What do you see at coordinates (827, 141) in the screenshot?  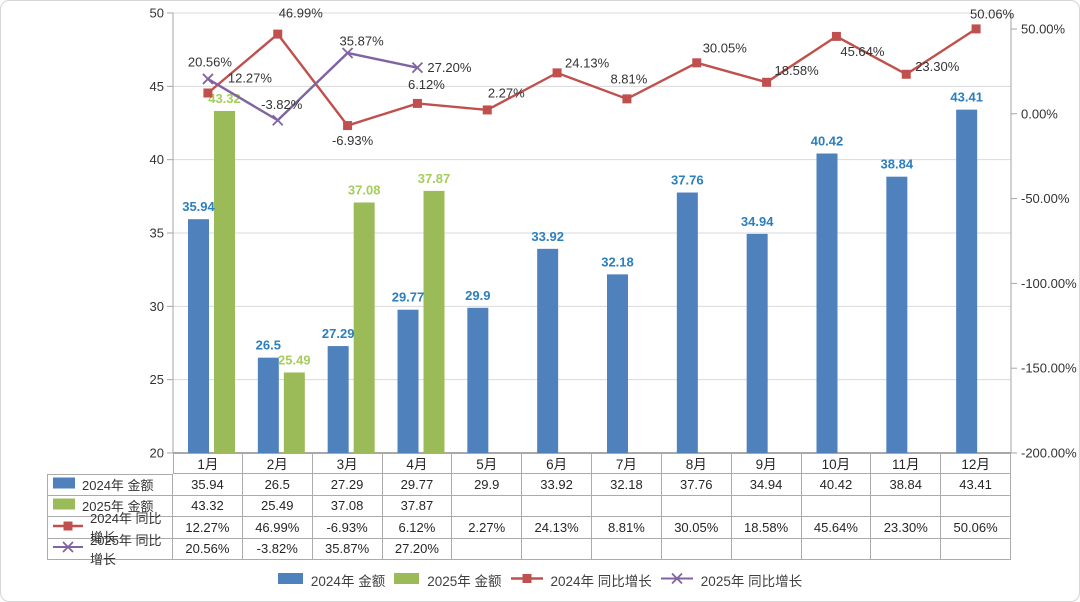 I see `bar-label: 40.42` at bounding box center [827, 141].